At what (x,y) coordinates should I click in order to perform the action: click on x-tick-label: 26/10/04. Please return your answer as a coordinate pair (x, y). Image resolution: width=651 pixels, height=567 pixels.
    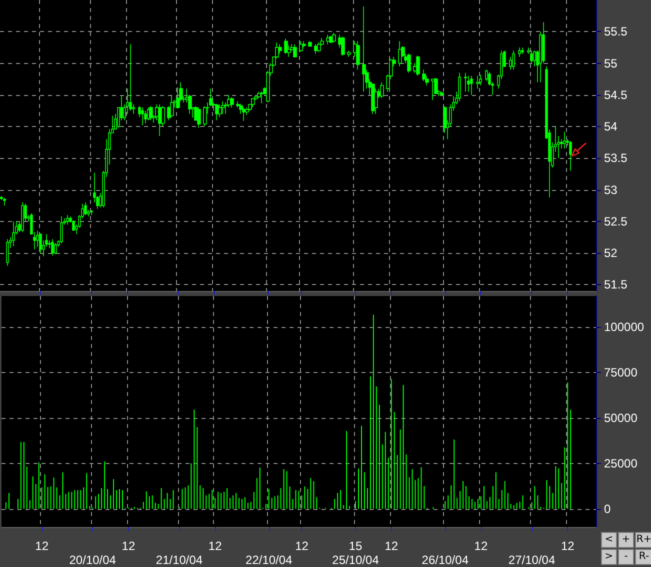
    Looking at the image, I should click on (445, 560).